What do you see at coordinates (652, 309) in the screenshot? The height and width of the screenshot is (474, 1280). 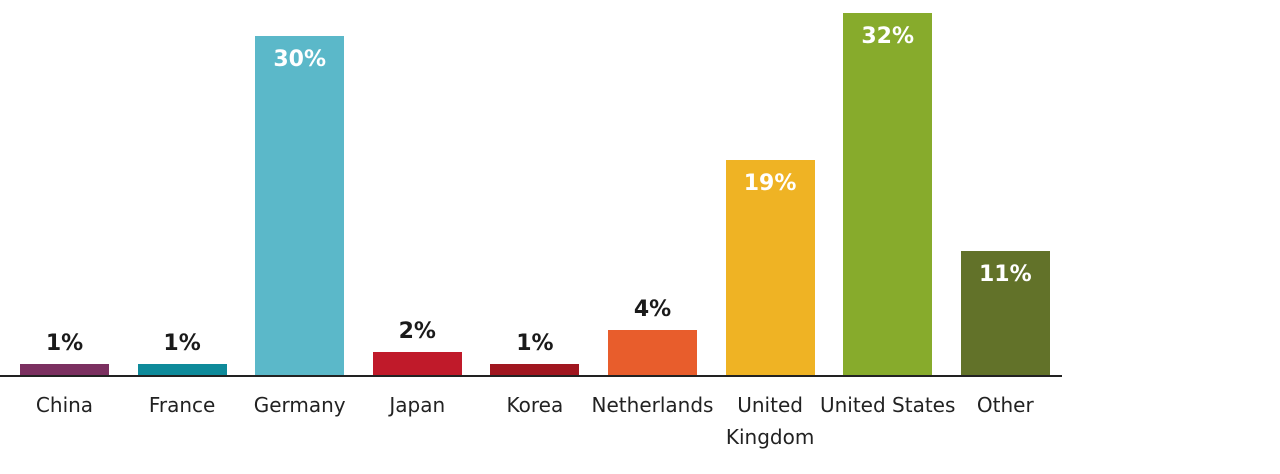 I see `value-label: 4%` at bounding box center [652, 309].